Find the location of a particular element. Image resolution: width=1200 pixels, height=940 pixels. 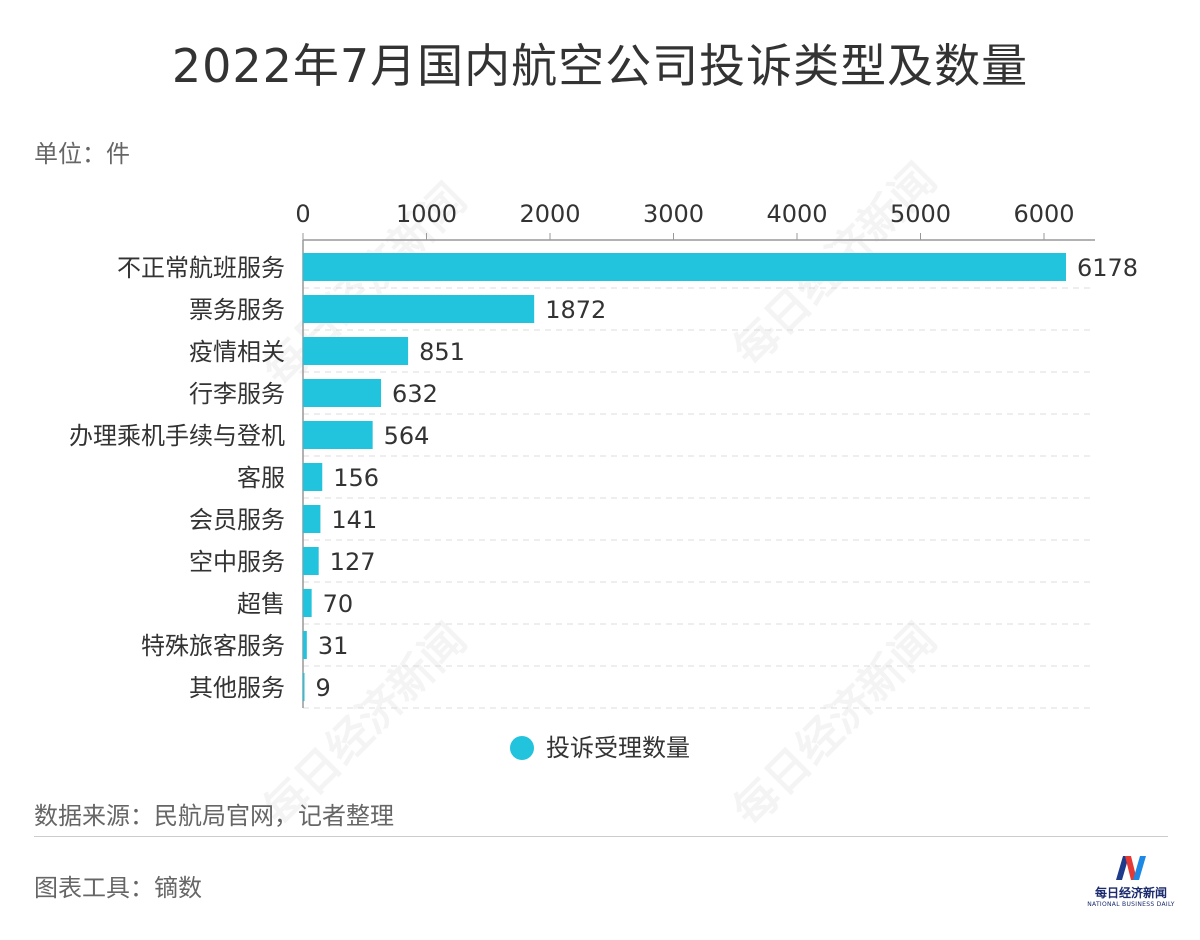

x-tick-label: 5000 is located at coordinates (920, 214).